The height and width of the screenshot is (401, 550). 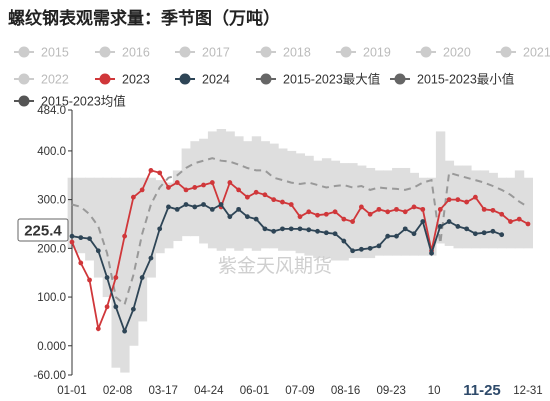 I want to click on legend-item: 2024, so click(x=202, y=80).